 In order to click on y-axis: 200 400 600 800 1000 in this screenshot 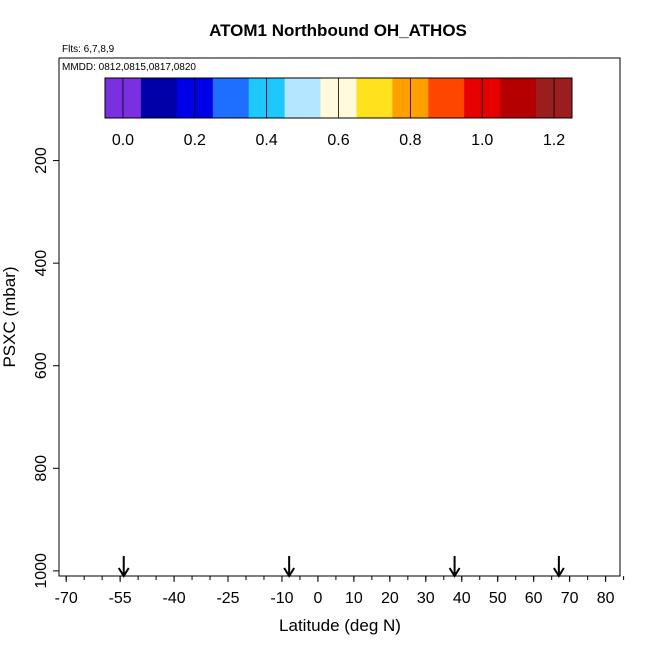, I will do `click(46, 368)`.